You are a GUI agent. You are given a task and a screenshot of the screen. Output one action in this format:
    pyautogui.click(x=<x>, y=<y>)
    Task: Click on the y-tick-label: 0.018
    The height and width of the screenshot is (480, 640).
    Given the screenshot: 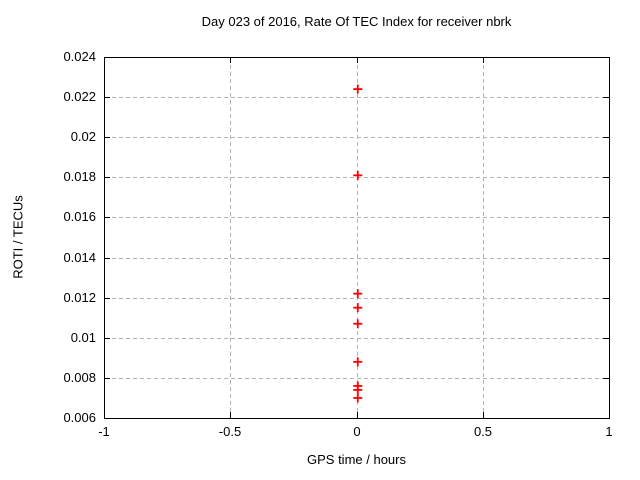 What is the action you would take?
    pyautogui.click(x=79, y=176)
    